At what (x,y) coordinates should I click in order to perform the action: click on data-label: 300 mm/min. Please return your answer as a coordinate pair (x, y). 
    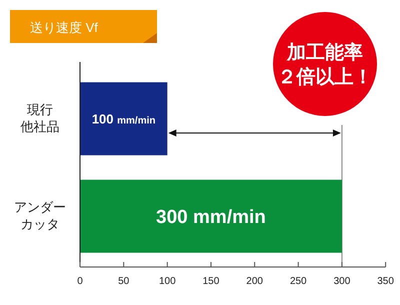
    Looking at the image, I should click on (211, 217).